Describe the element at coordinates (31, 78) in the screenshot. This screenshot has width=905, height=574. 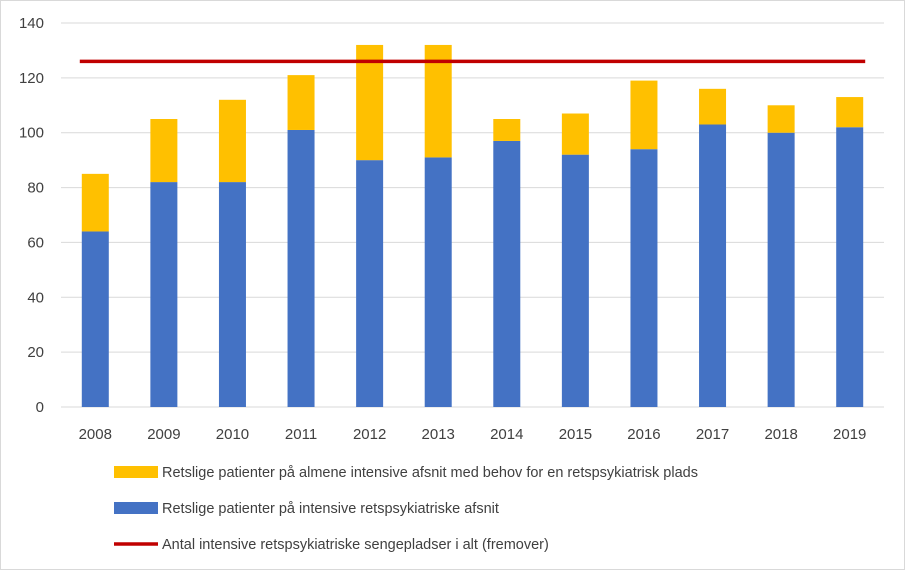
I see `y-tick-label: 120` at that location.